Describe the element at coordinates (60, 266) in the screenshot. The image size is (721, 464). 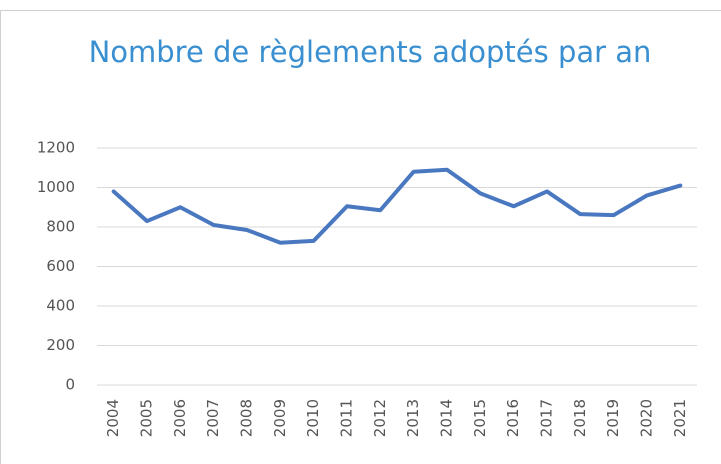
I see `y-tick-label: 600` at that location.